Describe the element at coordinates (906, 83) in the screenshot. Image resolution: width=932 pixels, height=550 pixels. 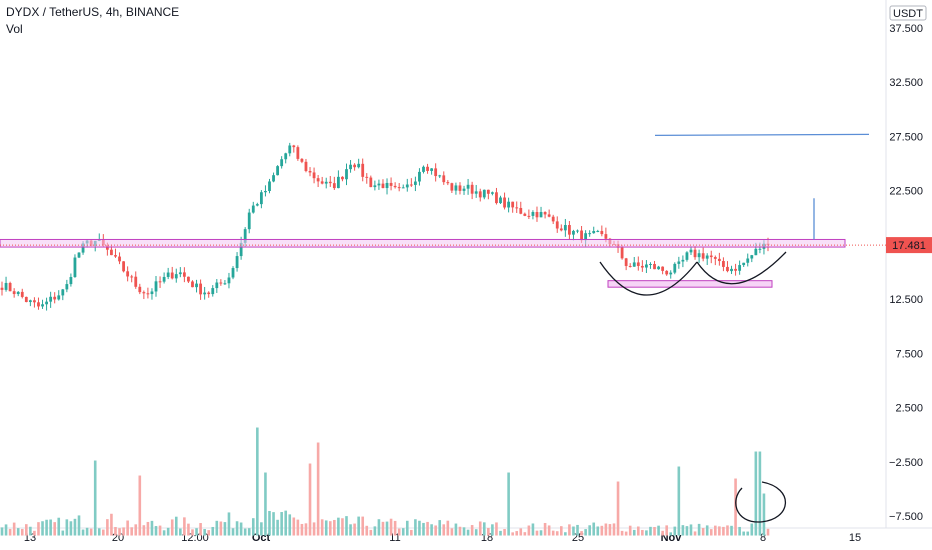
I see `y-tick-label: 32.500` at that location.